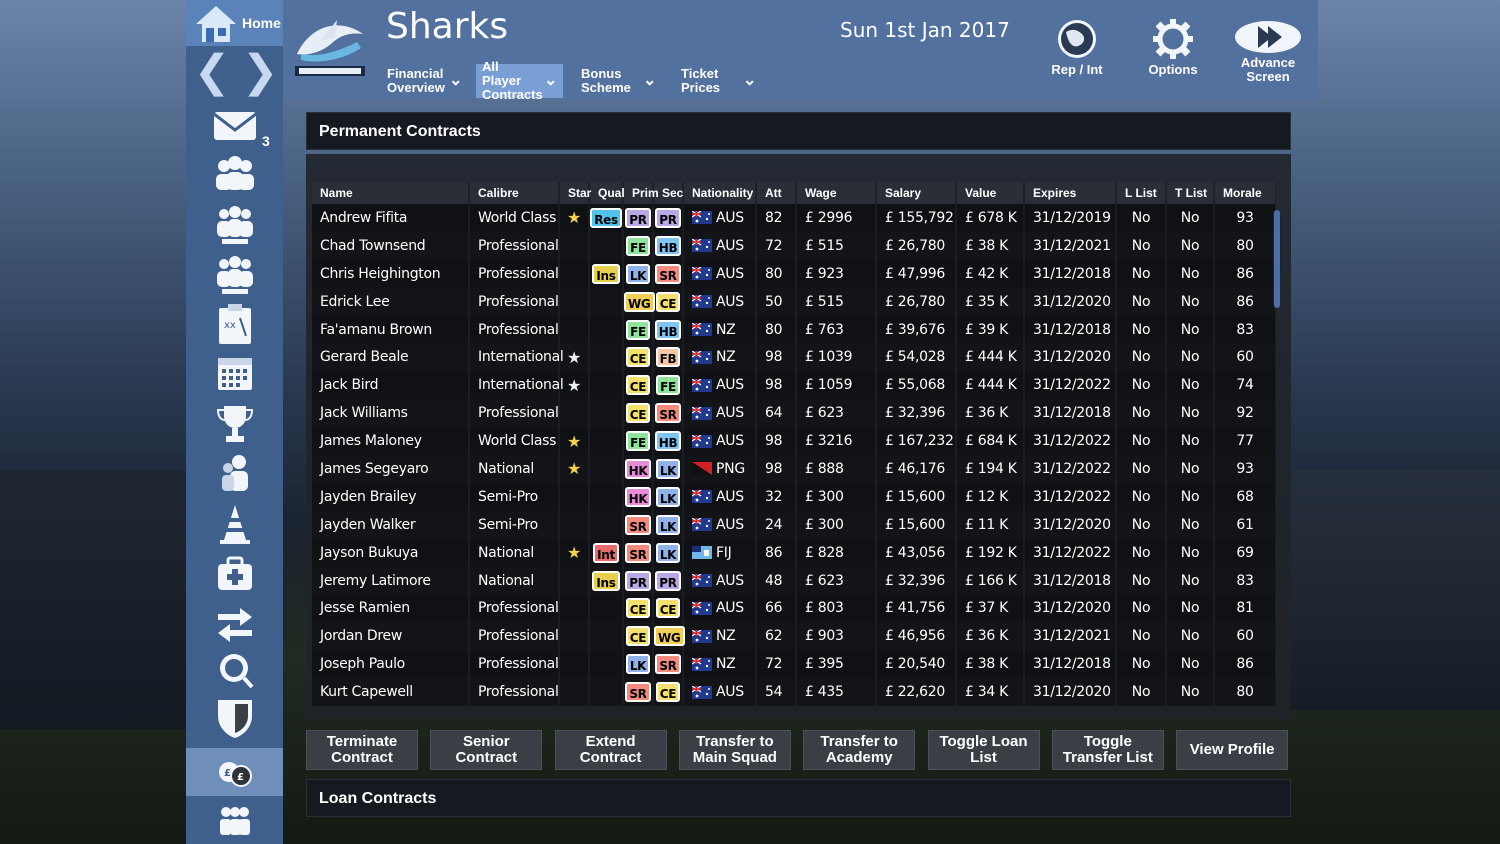 Image resolution: width=1500 pixels, height=844 pixels. I want to click on cell-att: 64, so click(776, 413).